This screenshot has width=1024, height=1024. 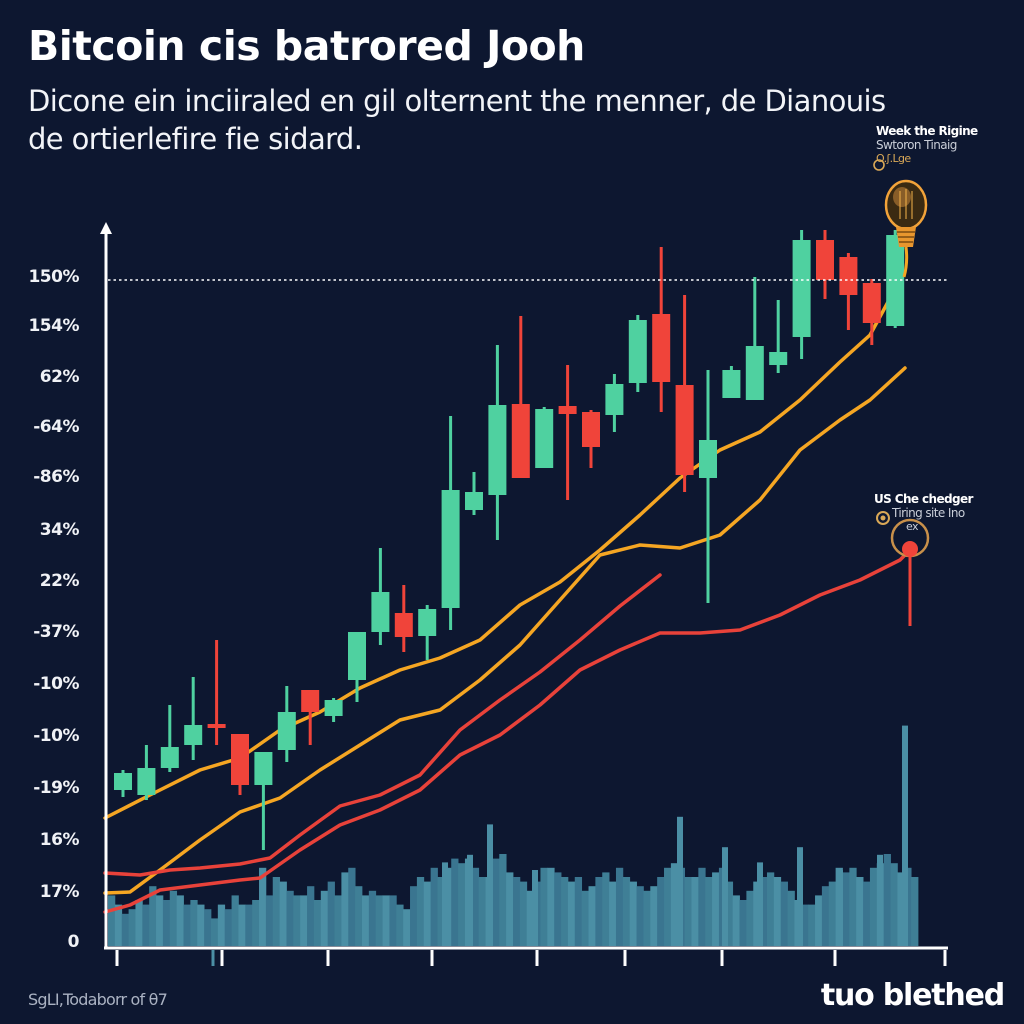 I want to click on y-tick-label: 62%, so click(x=59, y=377).